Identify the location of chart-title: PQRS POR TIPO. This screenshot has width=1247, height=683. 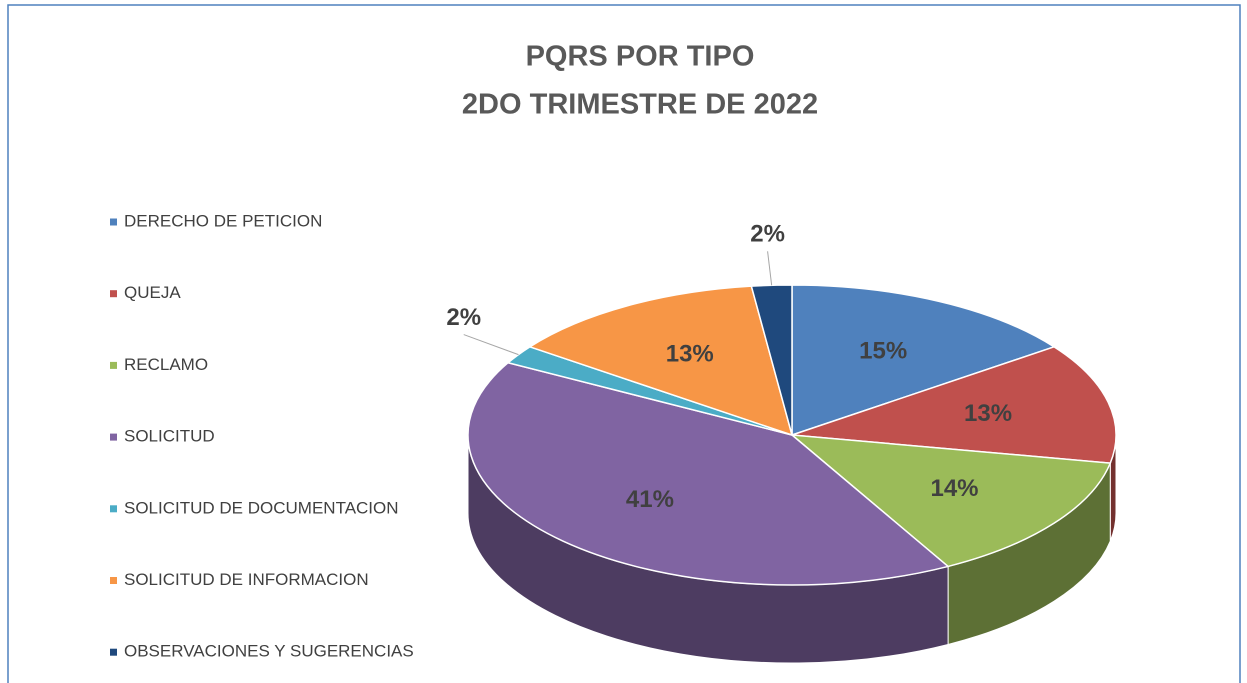
(640, 57).